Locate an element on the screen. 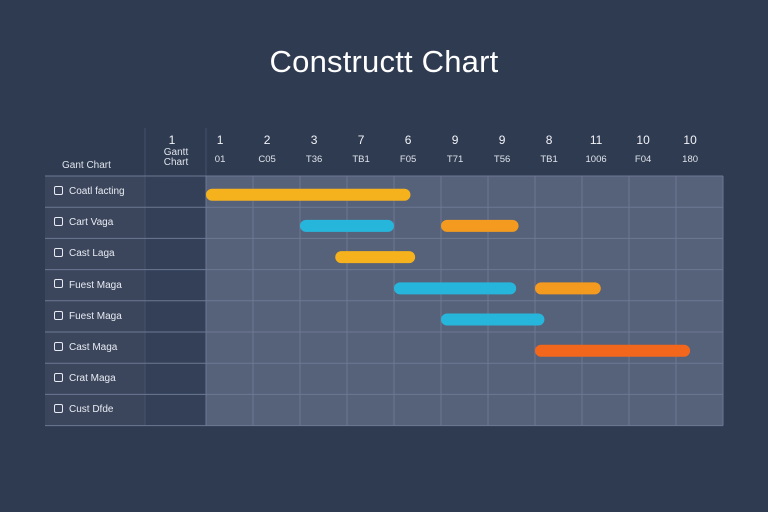 The width and height of the screenshot is (768, 512). row-label-text: Cast Laga is located at coordinates (92, 254).